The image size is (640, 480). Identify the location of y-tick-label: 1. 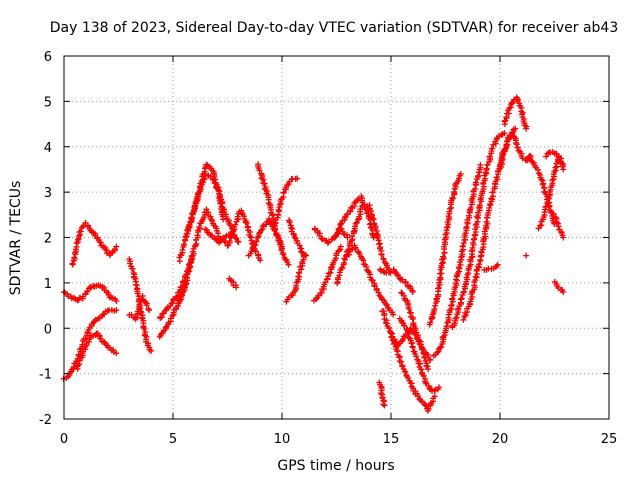
(48, 284).